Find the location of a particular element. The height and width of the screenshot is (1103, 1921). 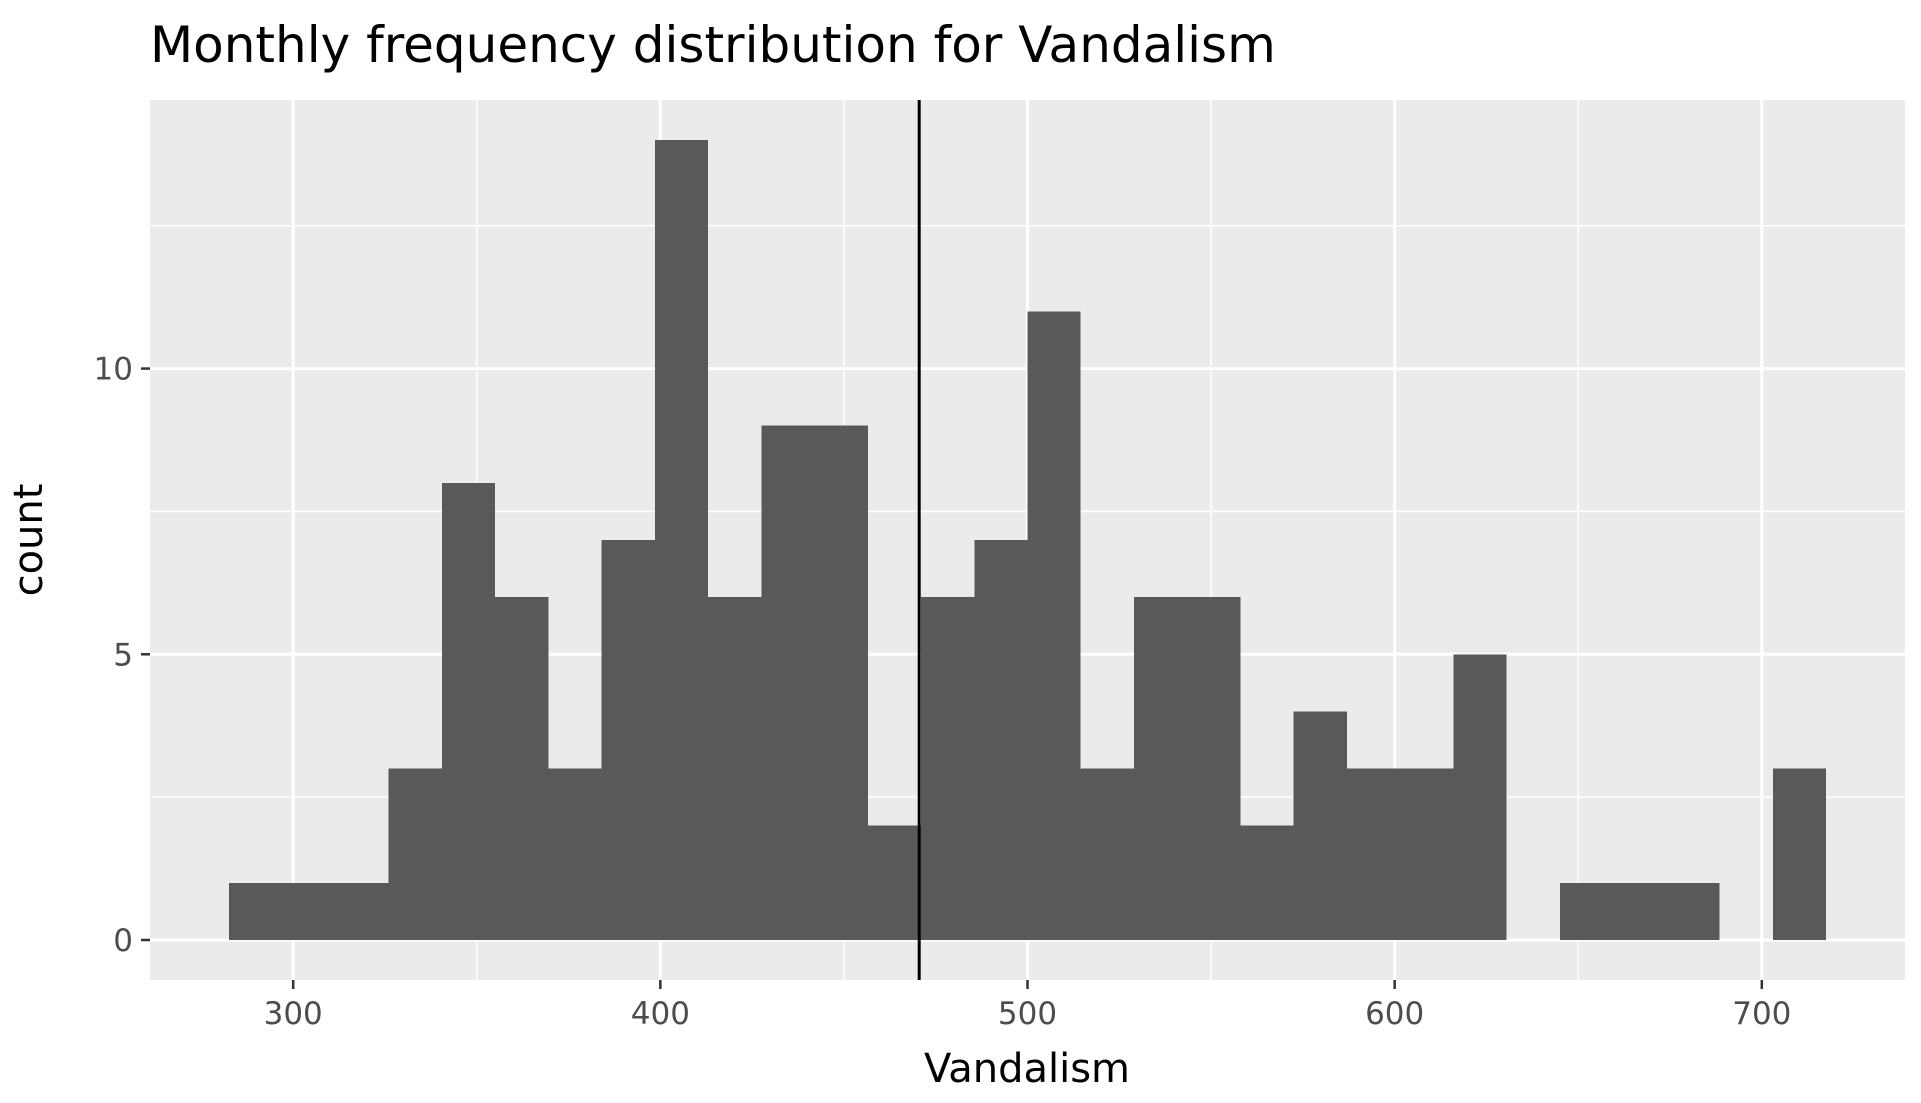

y-tick-label: 10 is located at coordinates (113, 370).